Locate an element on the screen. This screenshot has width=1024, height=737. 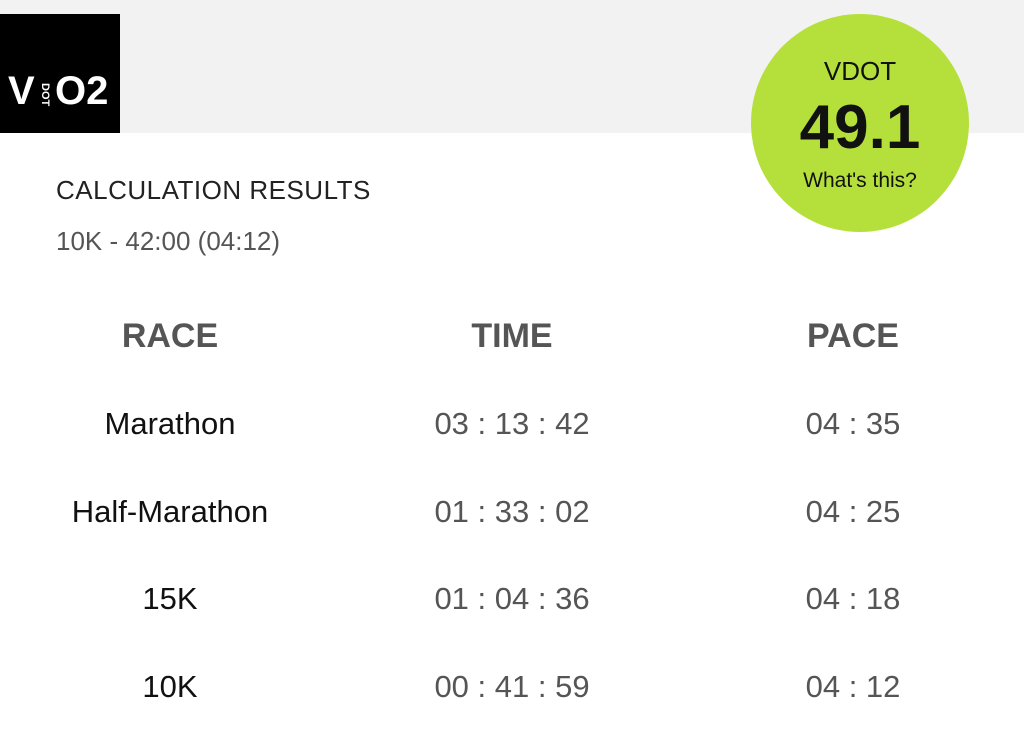
logo-dot: DOT is located at coordinates (45, 95).